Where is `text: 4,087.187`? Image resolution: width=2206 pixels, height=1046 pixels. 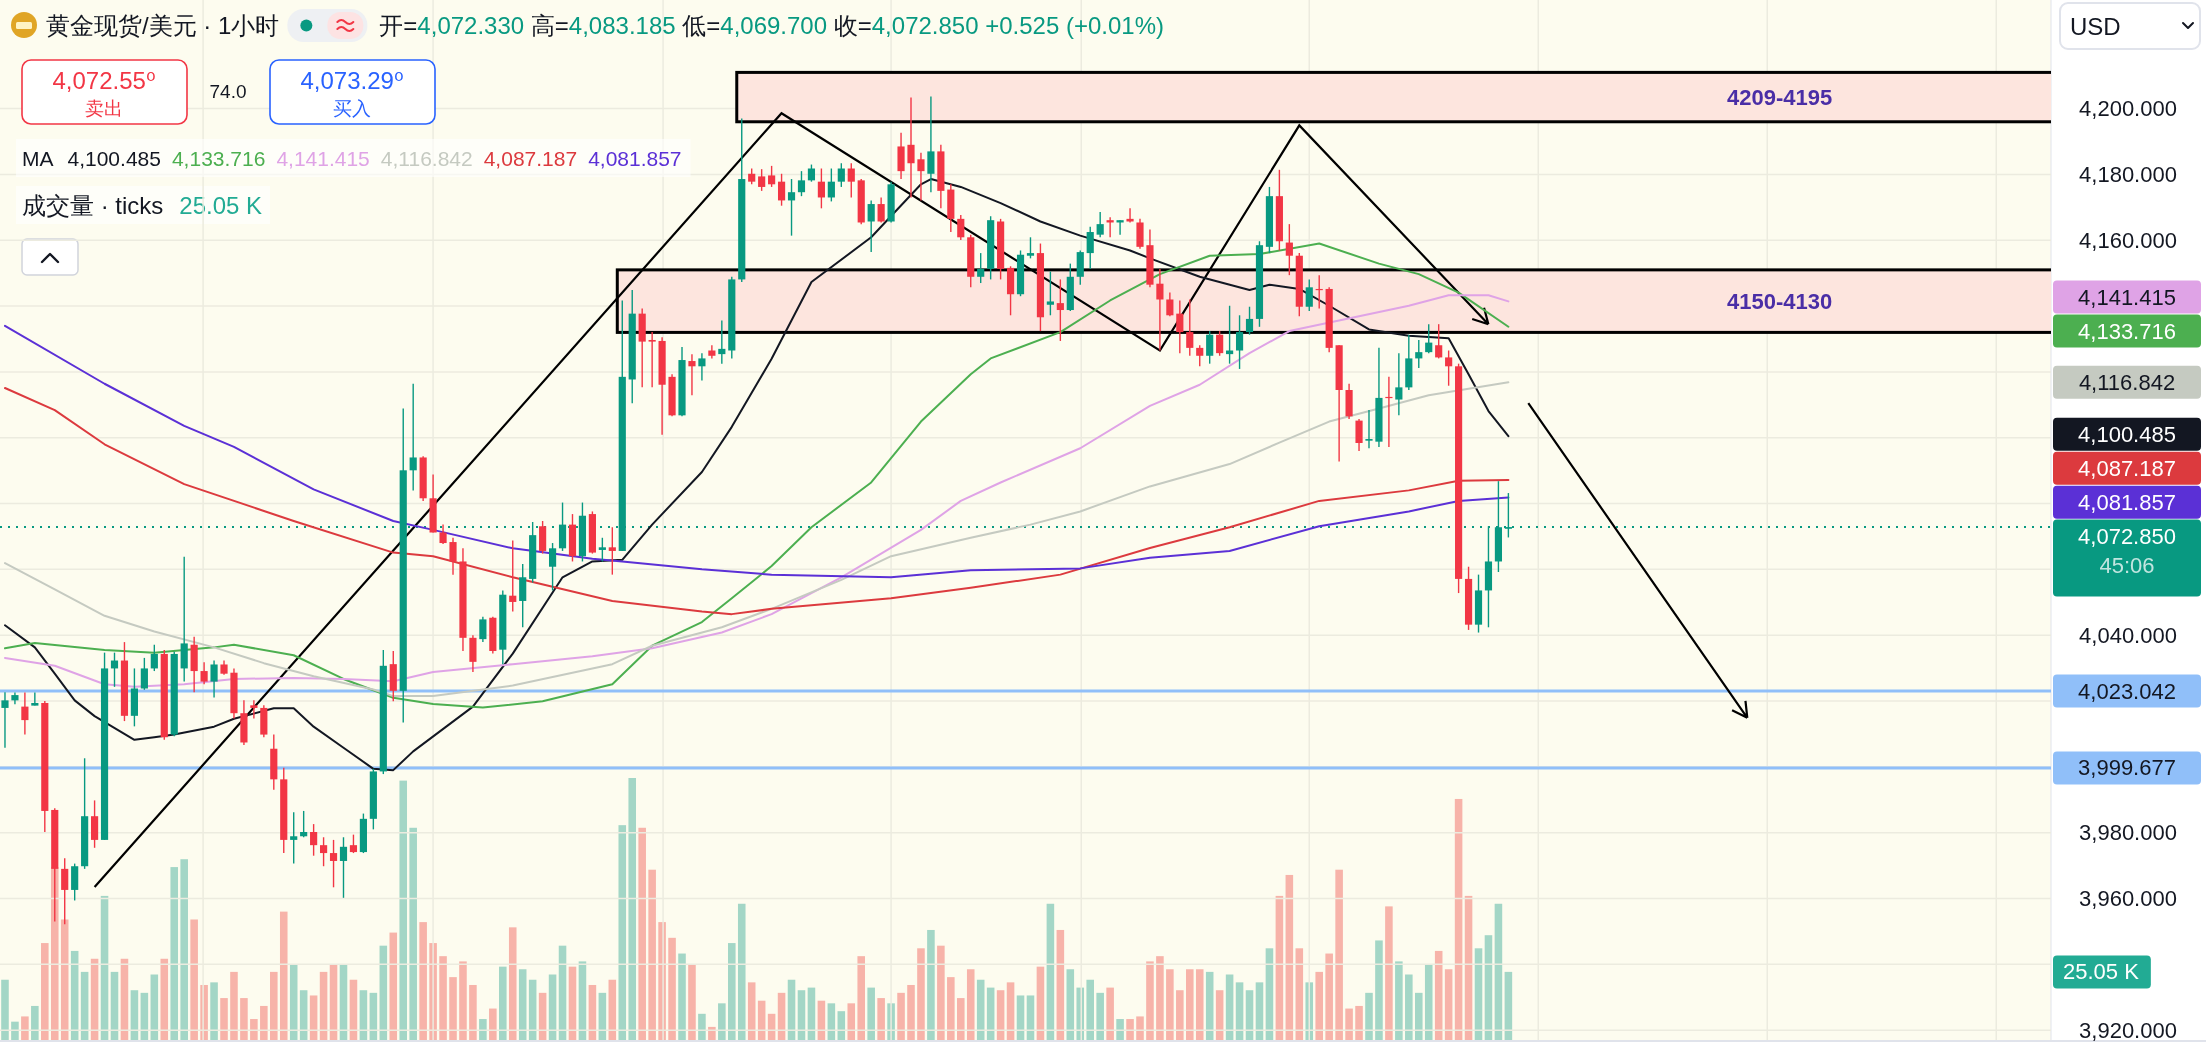 text: 4,087.187 is located at coordinates (2127, 468).